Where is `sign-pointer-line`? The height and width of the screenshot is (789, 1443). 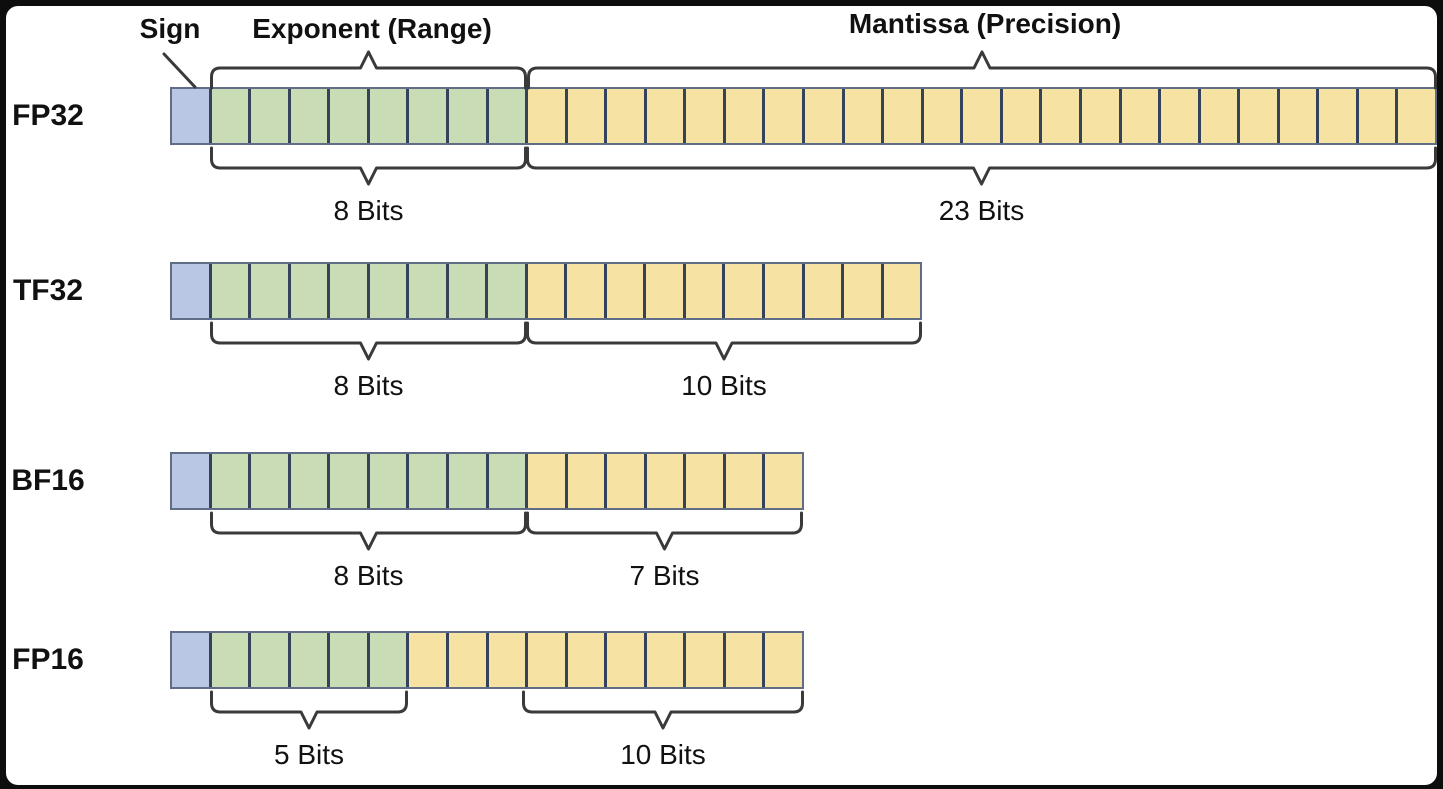 sign-pointer-line is located at coordinates (179, 70).